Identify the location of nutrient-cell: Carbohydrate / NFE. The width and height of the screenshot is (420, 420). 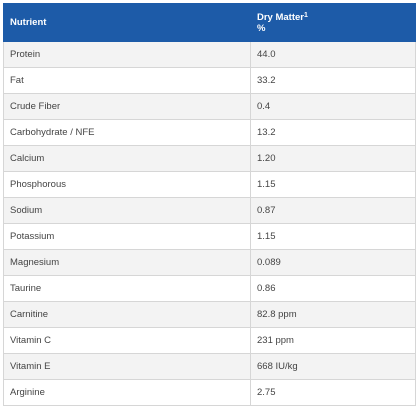
(127, 132).